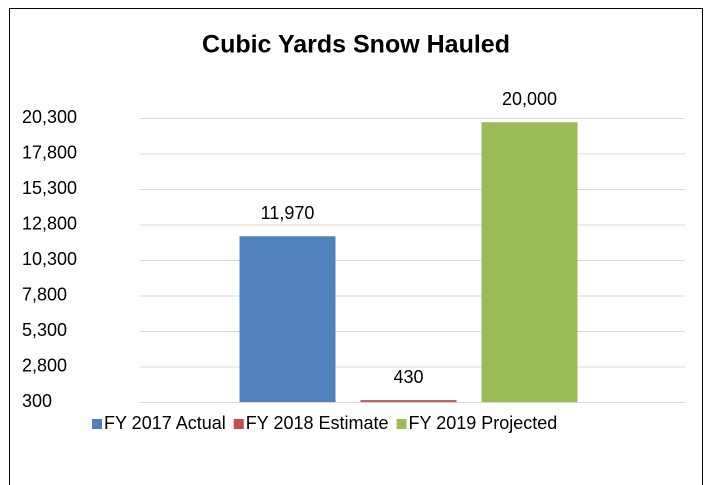 The height and width of the screenshot is (485, 713). I want to click on y-tick-label: 17,800, so click(49, 152).